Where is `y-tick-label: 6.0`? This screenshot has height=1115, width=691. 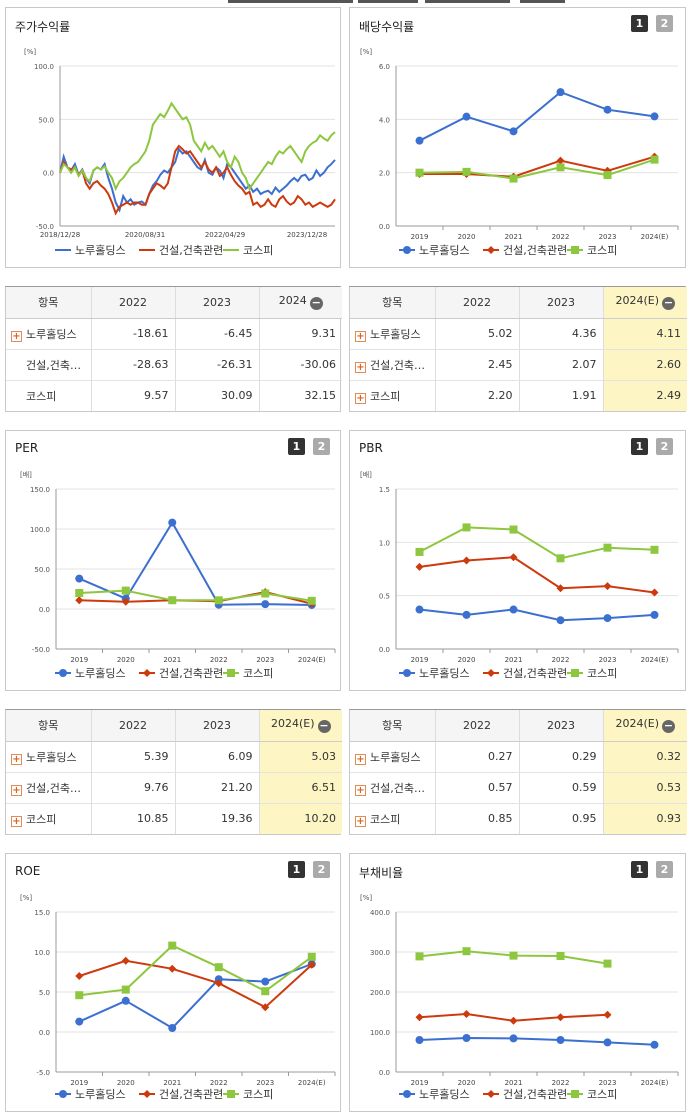
y-tick-label: 6.0 is located at coordinates (384, 67).